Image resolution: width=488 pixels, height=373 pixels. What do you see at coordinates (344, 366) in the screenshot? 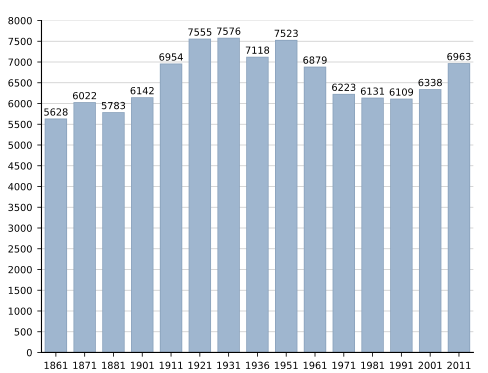
I see `x-tick-label: 1971` at bounding box center [344, 366].